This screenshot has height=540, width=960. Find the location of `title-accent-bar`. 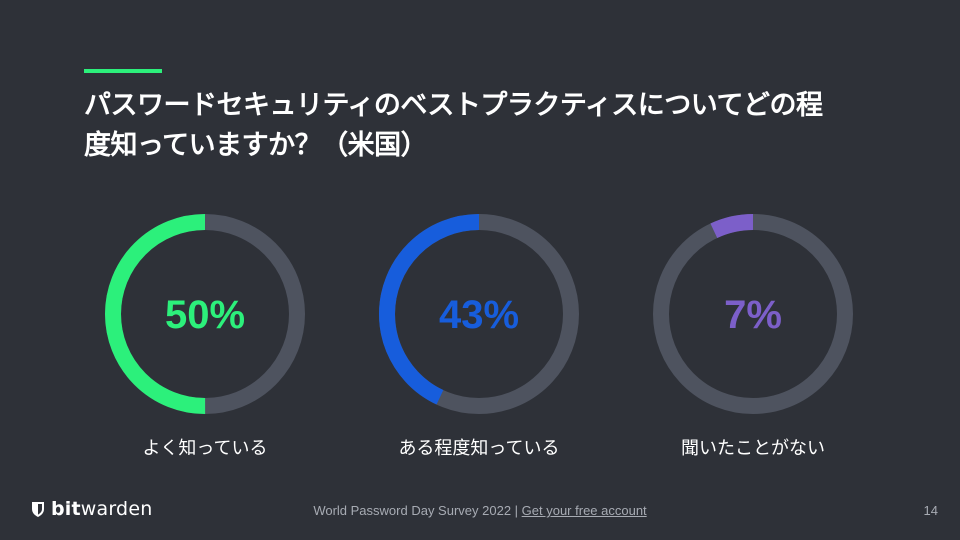

title-accent-bar is located at coordinates (123, 71).